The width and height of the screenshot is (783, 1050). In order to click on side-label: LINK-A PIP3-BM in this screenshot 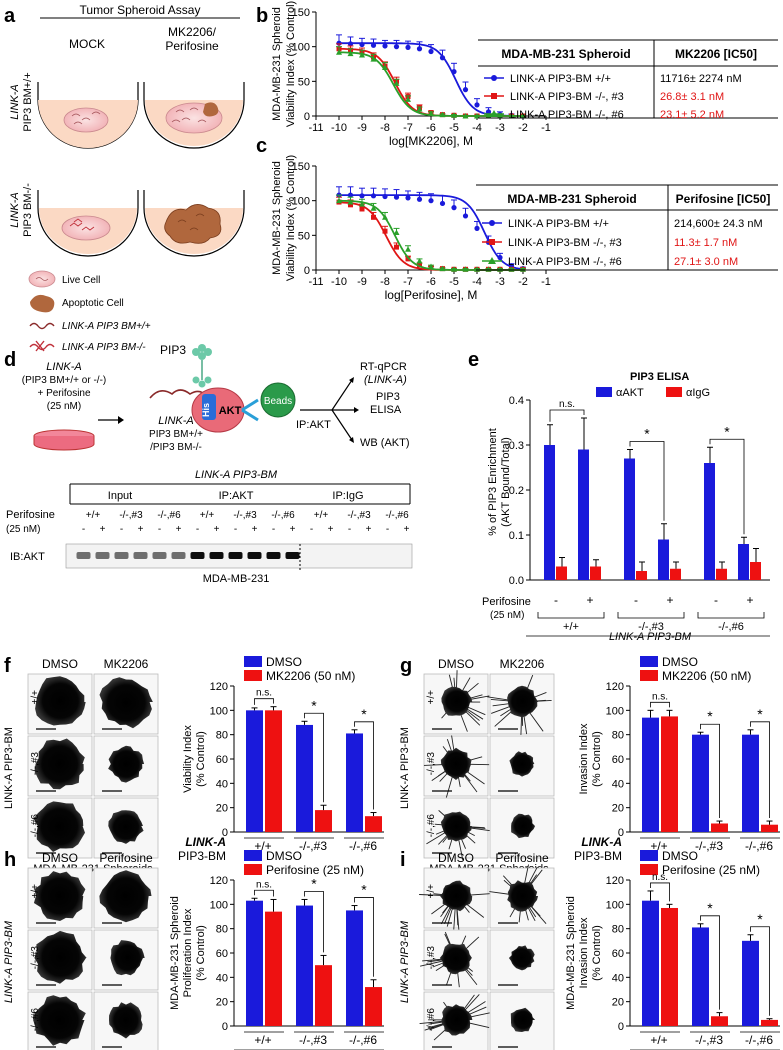, I will do `click(405, 768)`.